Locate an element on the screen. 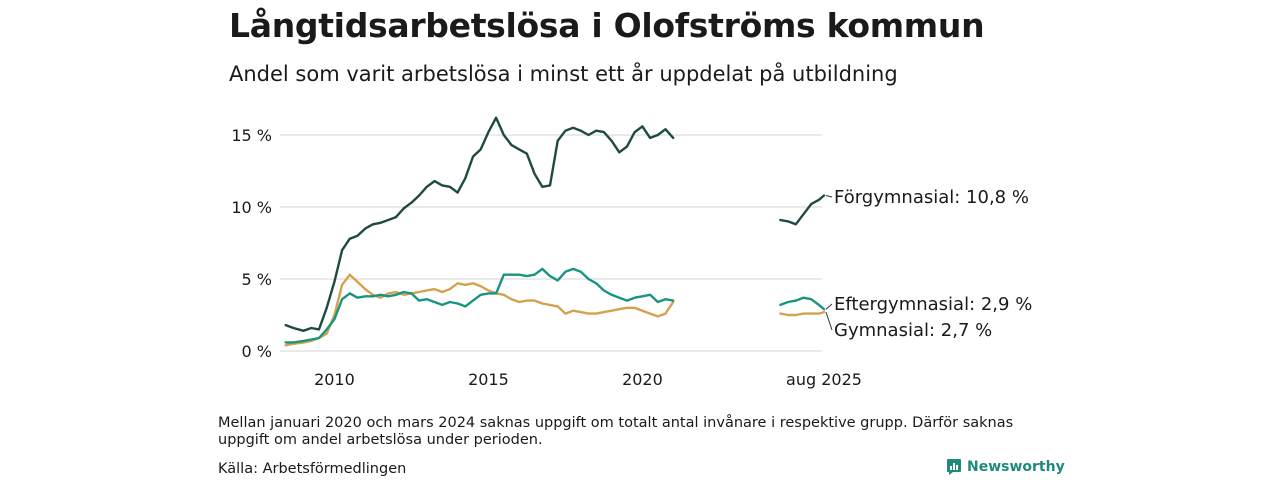  newsworthy-icon is located at coordinates (954, 467).